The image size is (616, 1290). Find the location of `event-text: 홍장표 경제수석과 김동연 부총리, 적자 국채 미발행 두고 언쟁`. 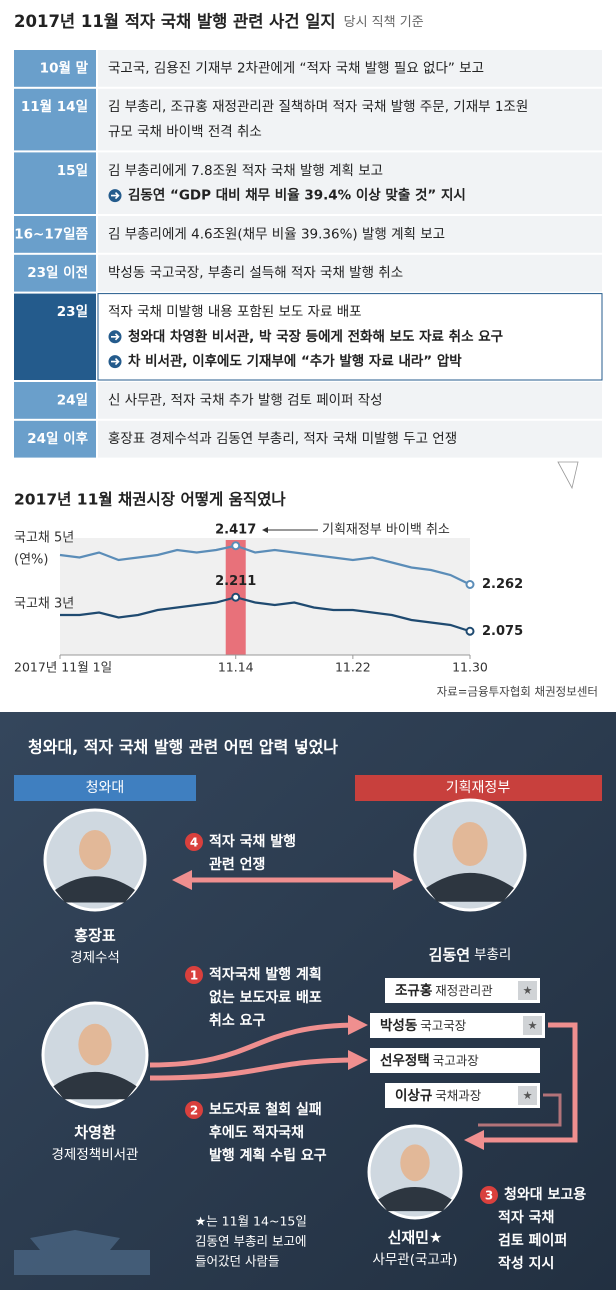

event-text: 홍장표 경제수석과 김동연 부총리, 적자 국채 미발행 두고 언쟁 is located at coordinates (282, 439).